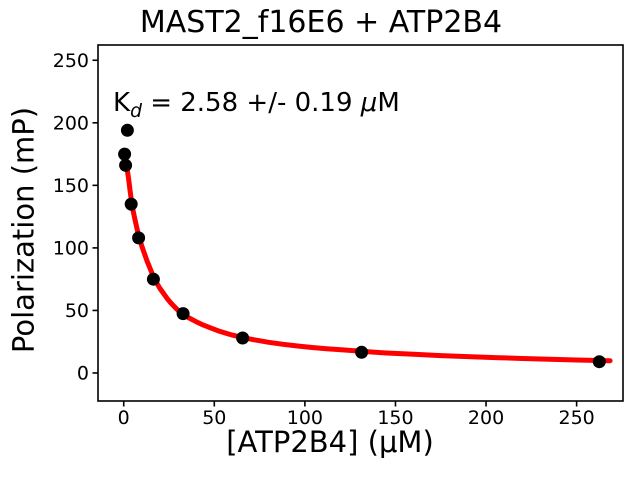 This screenshot has height=480, width=640. Describe the element at coordinates (136, 112) in the screenshot. I see `kd-subscript: d` at that location.